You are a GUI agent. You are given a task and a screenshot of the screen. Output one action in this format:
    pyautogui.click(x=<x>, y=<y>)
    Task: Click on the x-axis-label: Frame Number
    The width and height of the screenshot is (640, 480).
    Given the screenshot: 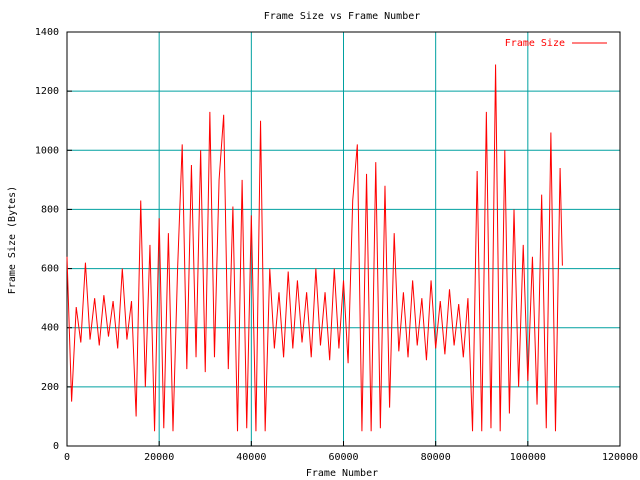 What is the action you would take?
    pyautogui.click(x=342, y=473)
    